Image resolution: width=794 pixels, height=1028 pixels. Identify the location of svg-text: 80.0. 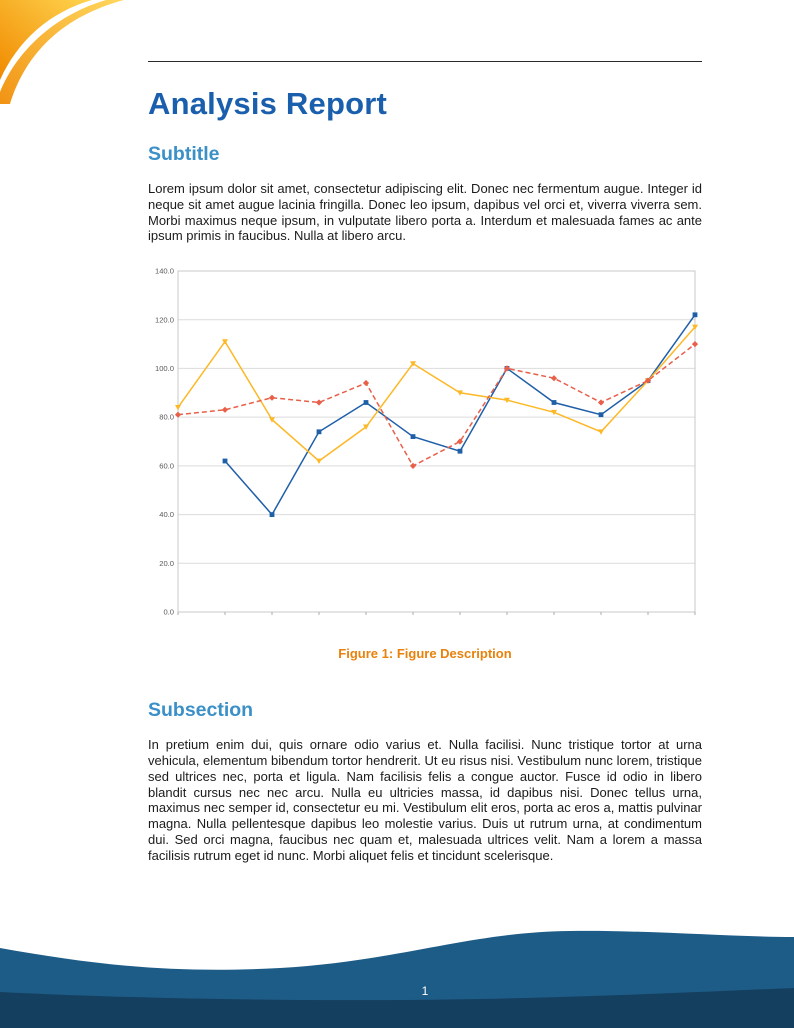
(166, 417).